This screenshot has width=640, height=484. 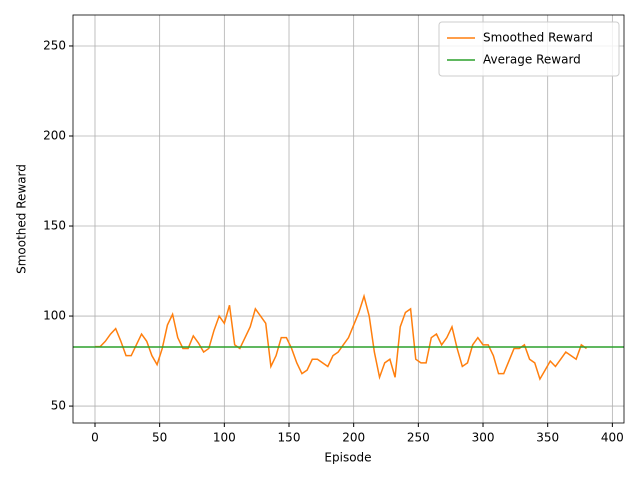 What do you see at coordinates (54, 316) in the screenshot?
I see `y-tick-label: 100` at bounding box center [54, 316].